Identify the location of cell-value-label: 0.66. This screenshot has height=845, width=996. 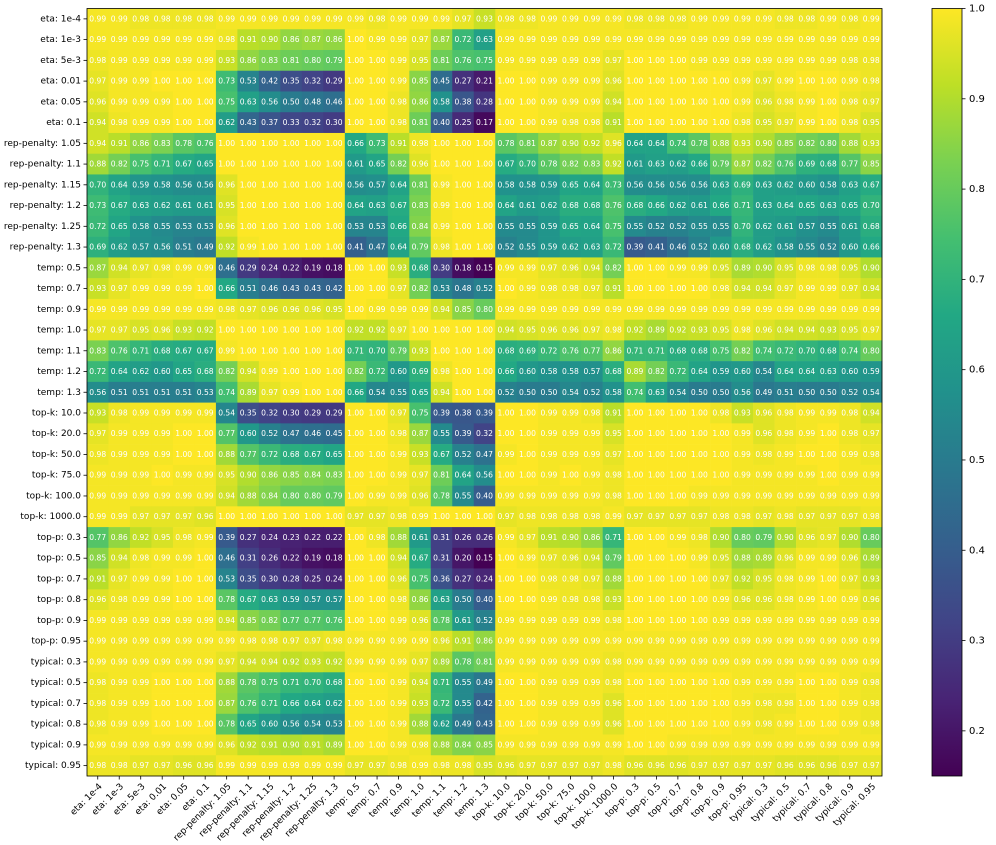
(699, 164).